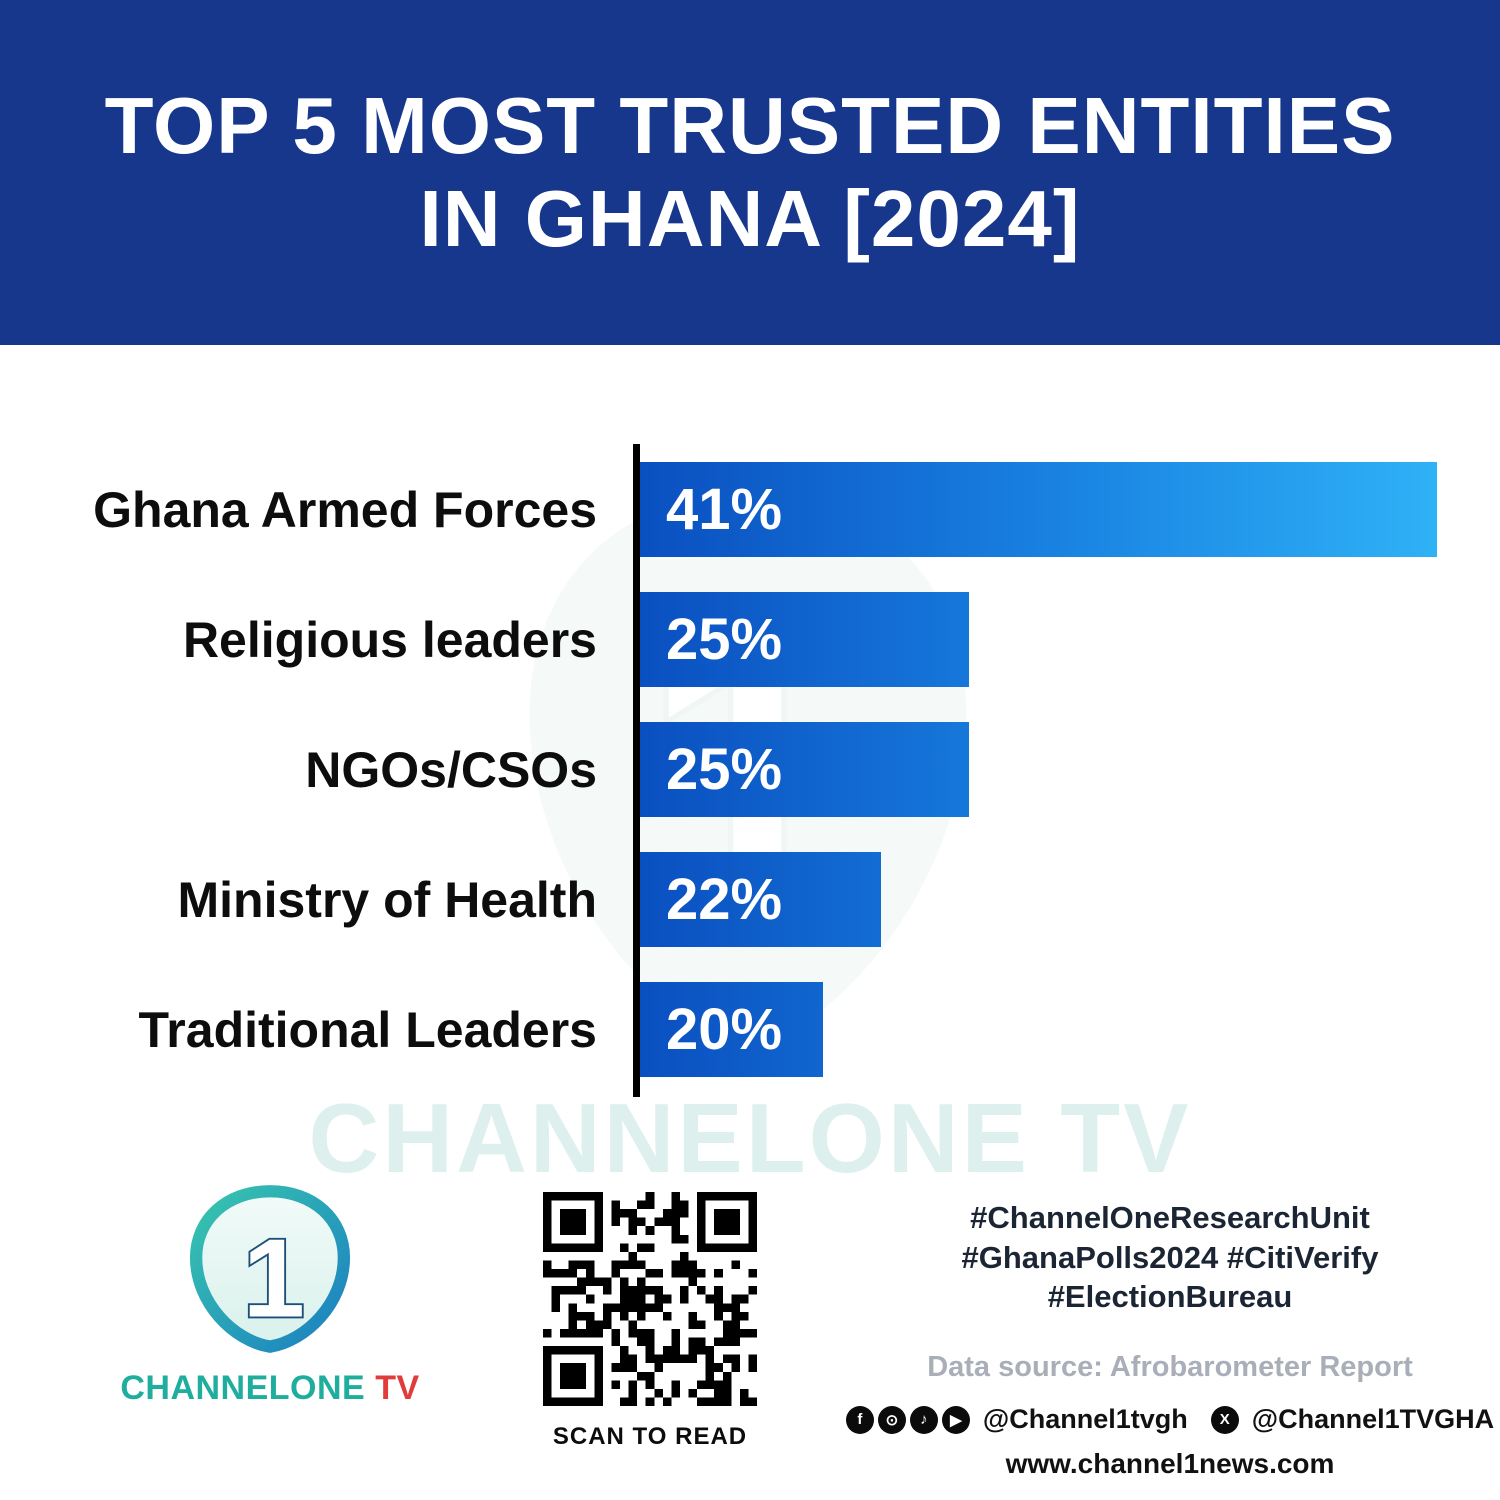  What do you see at coordinates (907, 1419) in the screenshot?
I see `social-icon-group: f ⊙ ♪ ▶` at bounding box center [907, 1419].